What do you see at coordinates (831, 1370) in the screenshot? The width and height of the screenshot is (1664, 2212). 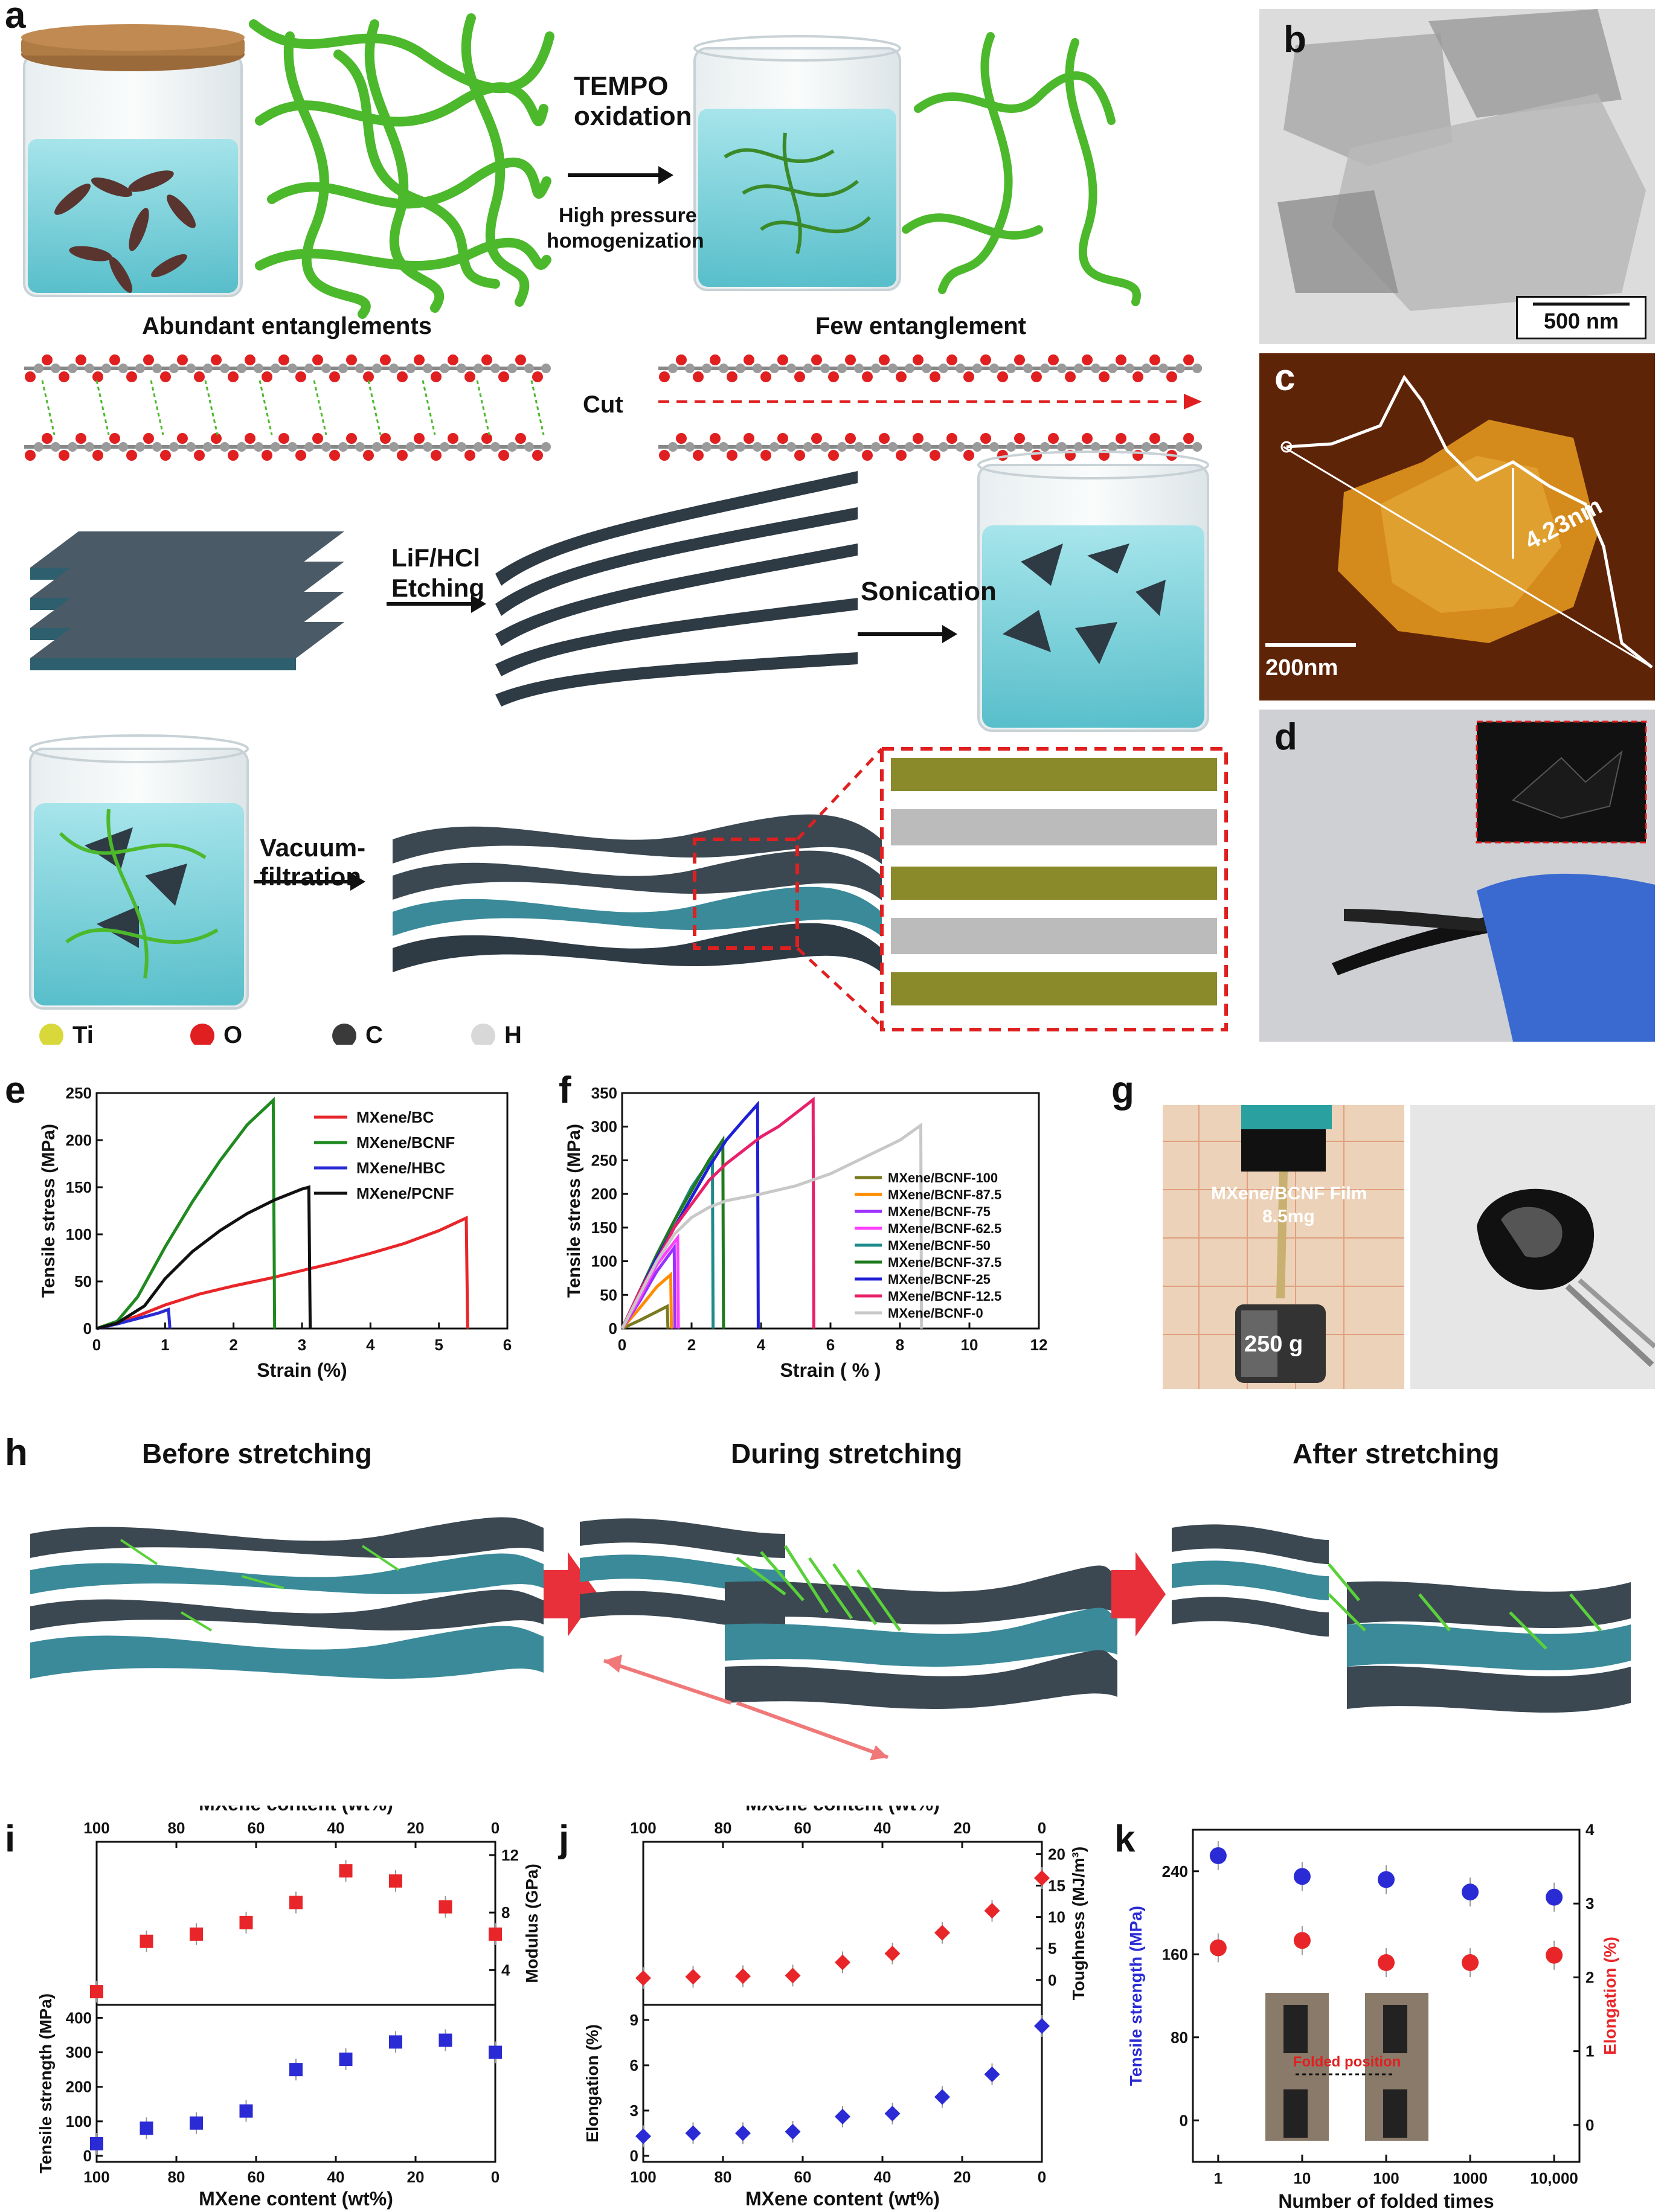 I see `x-axis-title: Strain ( % )` at bounding box center [831, 1370].